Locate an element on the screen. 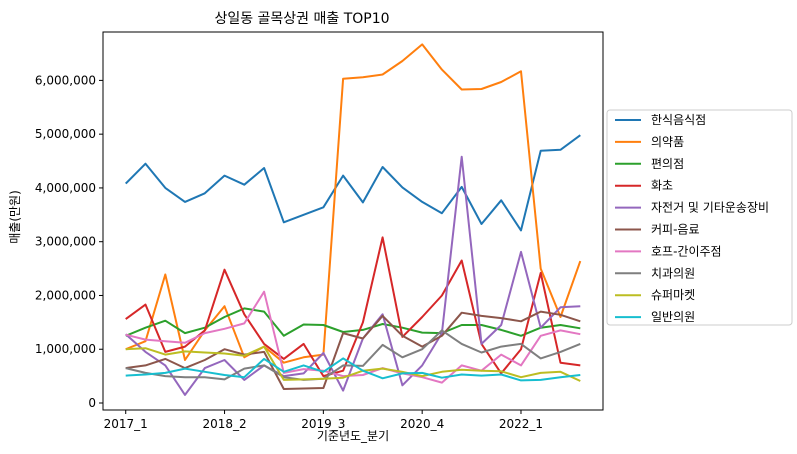 This screenshot has height=454, width=797. legend-label-6: 호프-간이주점 is located at coordinates (686, 251).